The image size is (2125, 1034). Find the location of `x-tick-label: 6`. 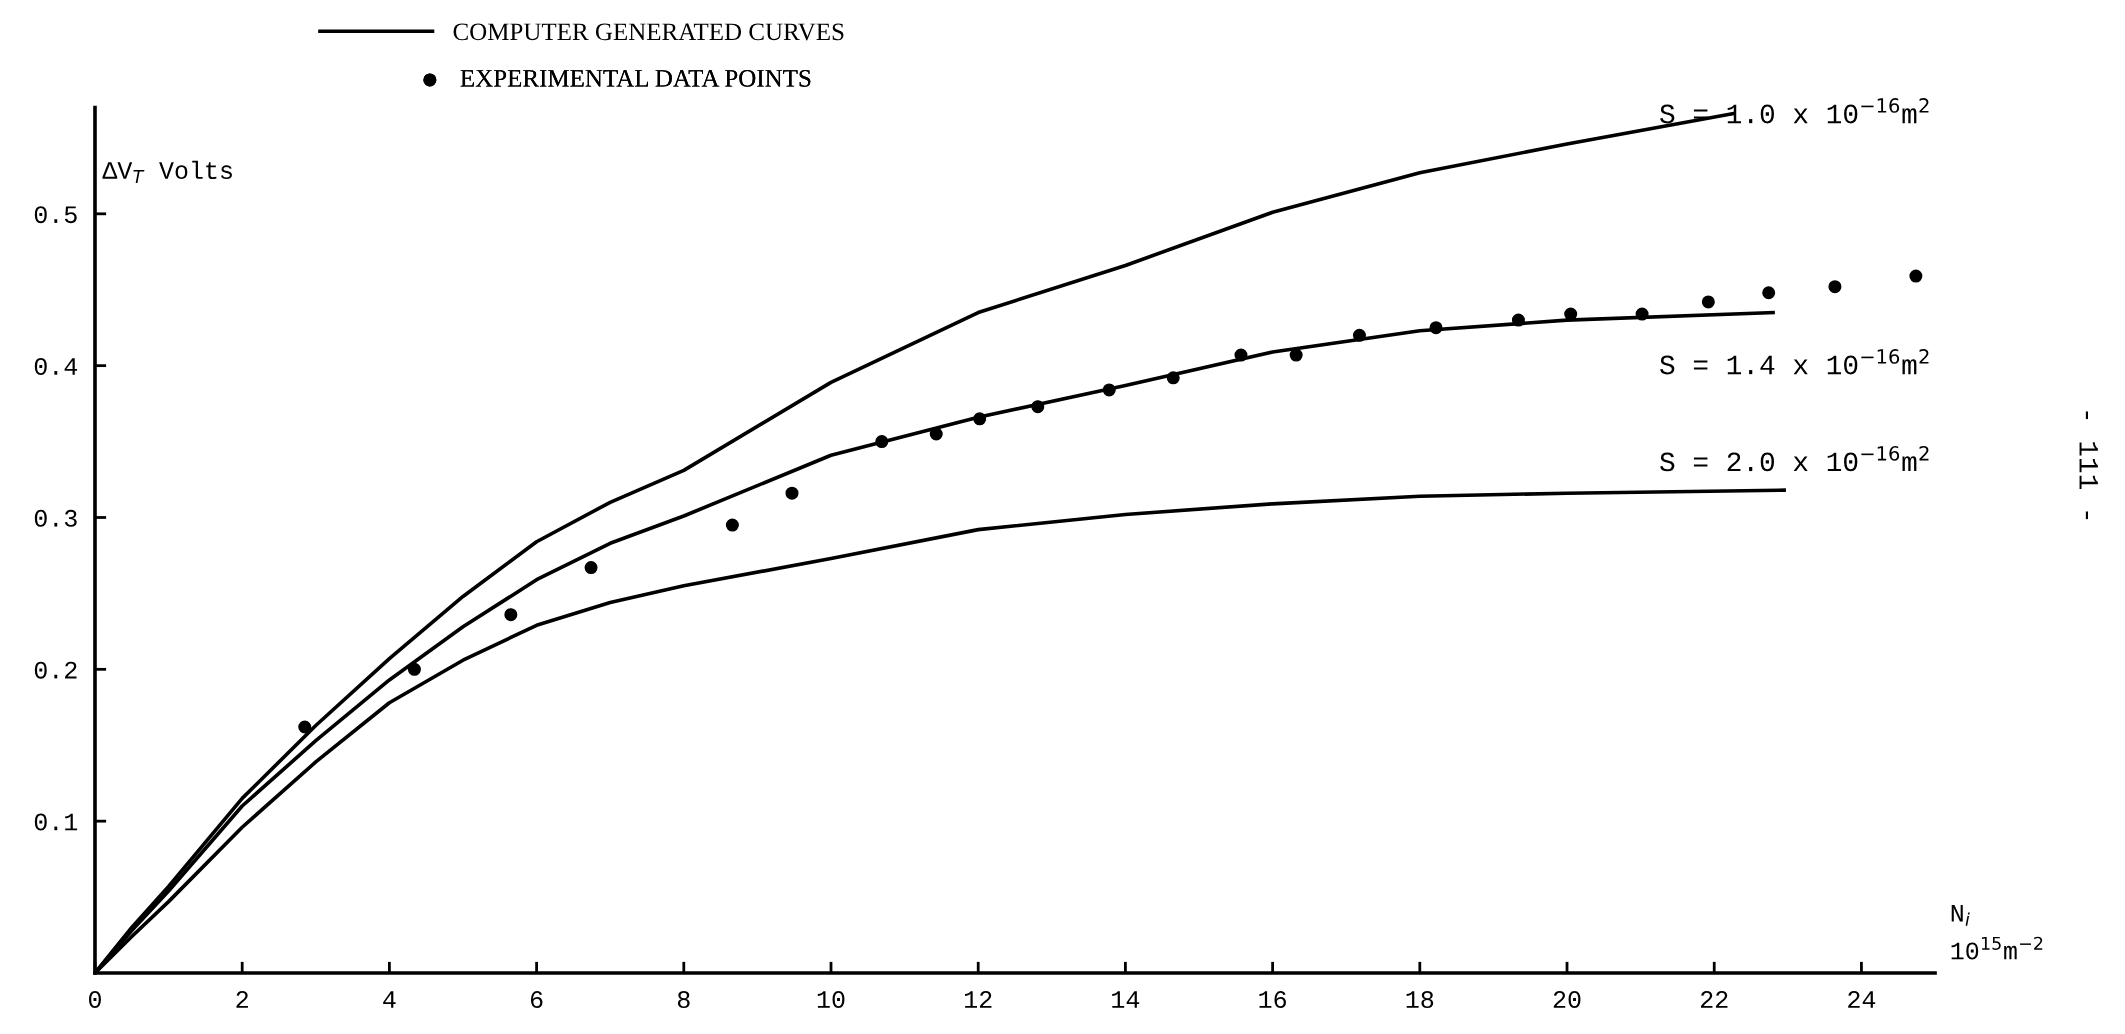

x-tick-label: 6 is located at coordinates (536, 1000).